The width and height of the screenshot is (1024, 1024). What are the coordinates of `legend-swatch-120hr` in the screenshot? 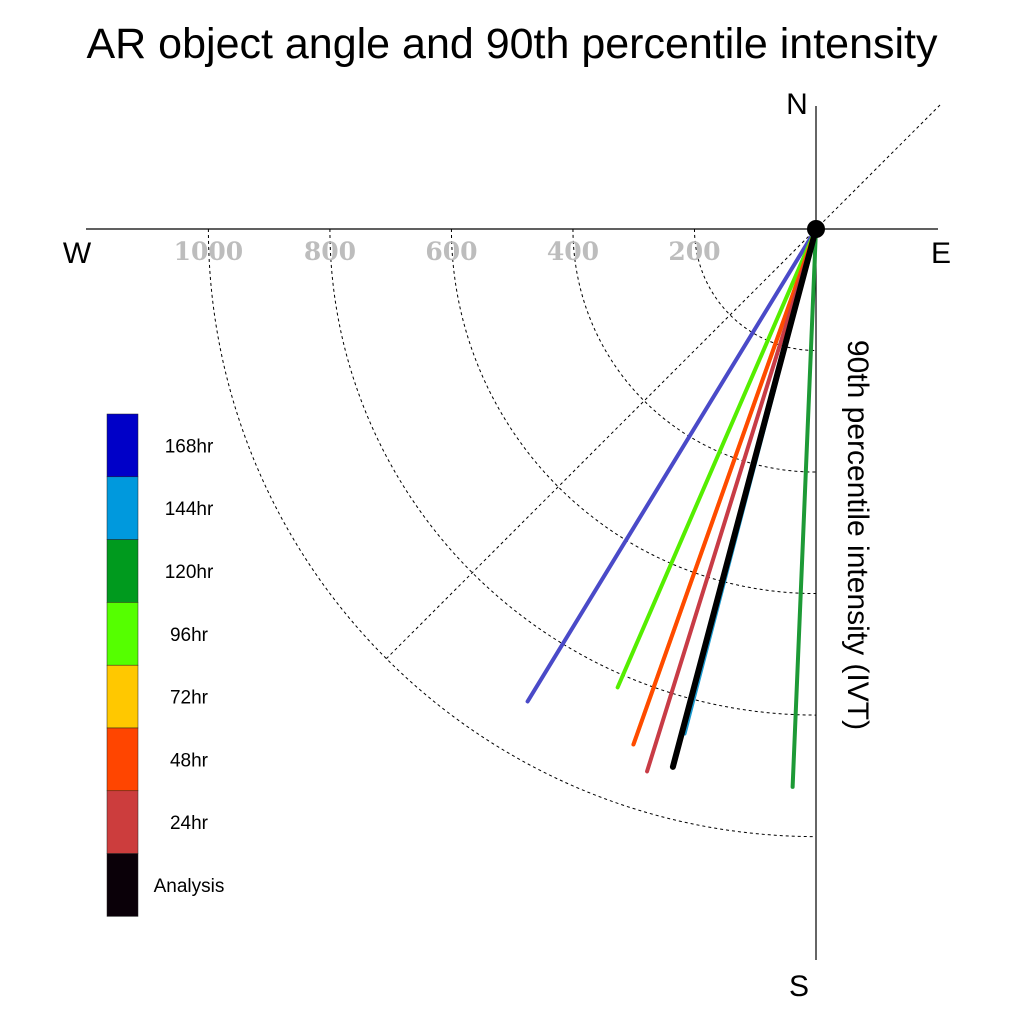 It's located at (122, 571).